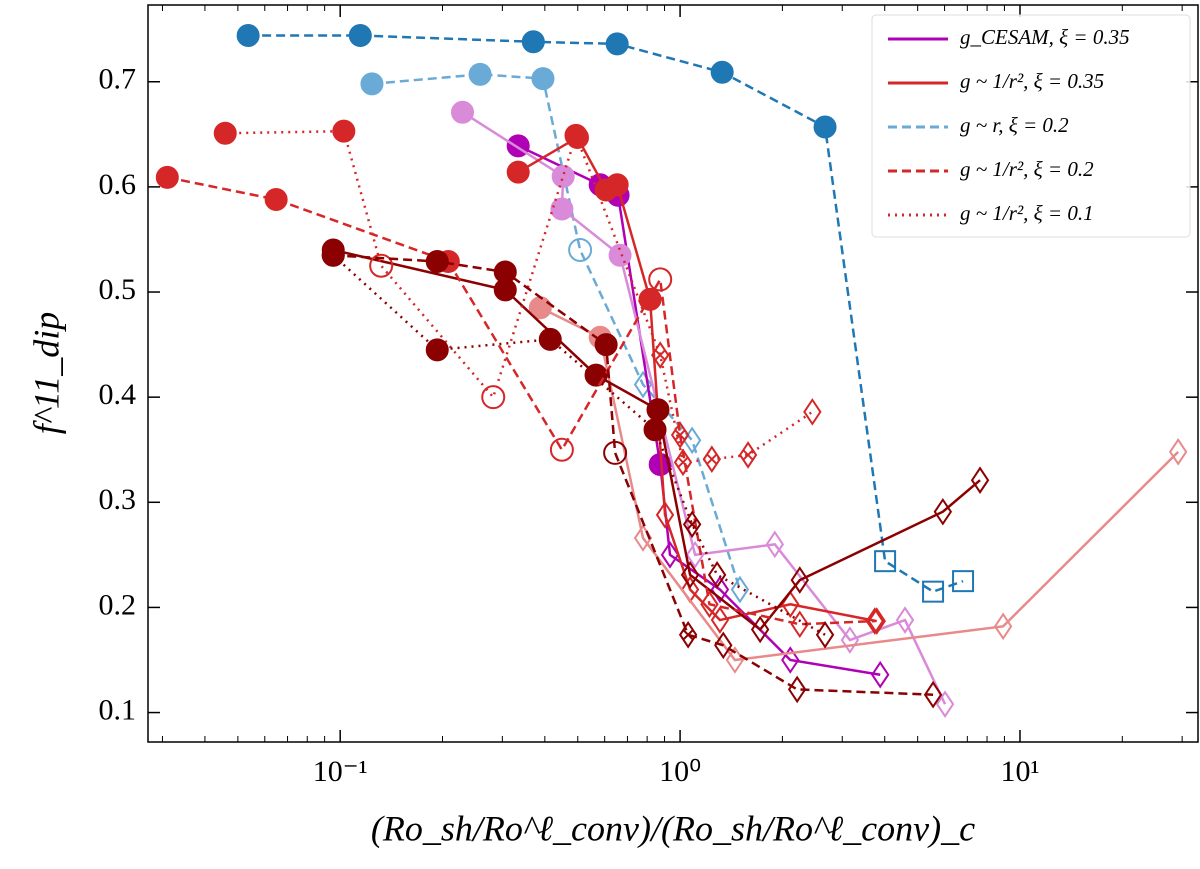 Image resolution: width=1200 pixels, height=869 pixels. I want to click on x-tick-label: 10¹, so click(1019, 771).